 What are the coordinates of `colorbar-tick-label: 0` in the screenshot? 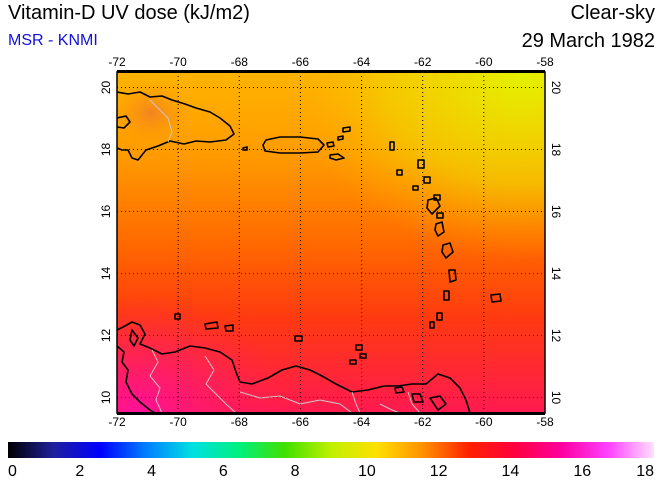 It's located at (12, 471).